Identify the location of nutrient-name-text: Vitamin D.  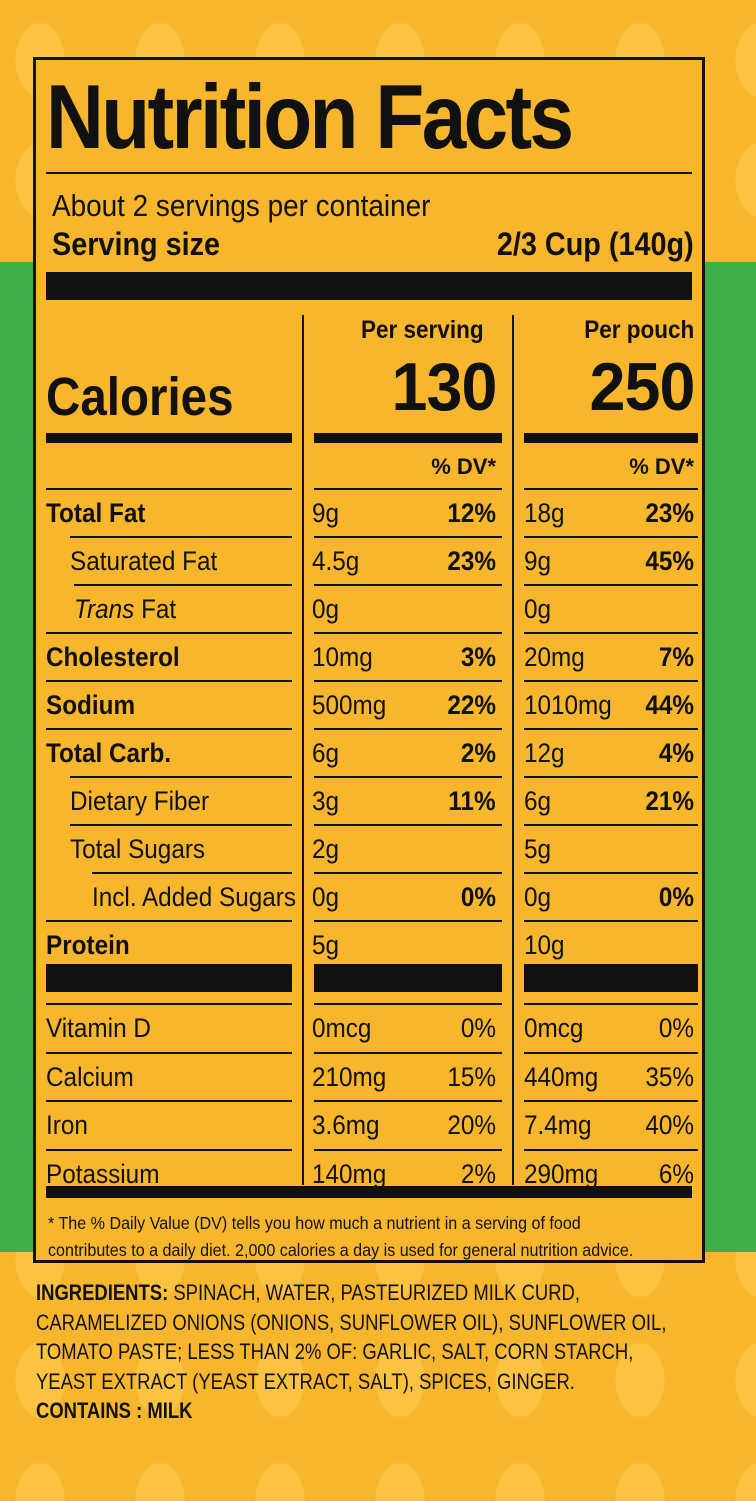
(98, 1028).